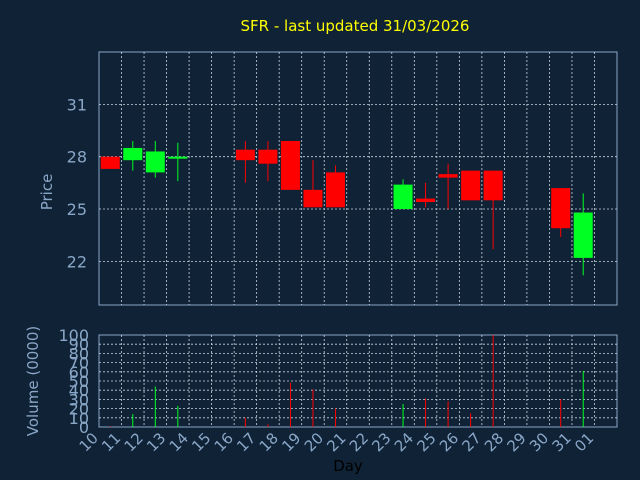 Image resolution: width=640 pixels, height=480 pixels. Describe the element at coordinates (47, 192) in the screenshot. I see `price-axis-label: Price` at that location.